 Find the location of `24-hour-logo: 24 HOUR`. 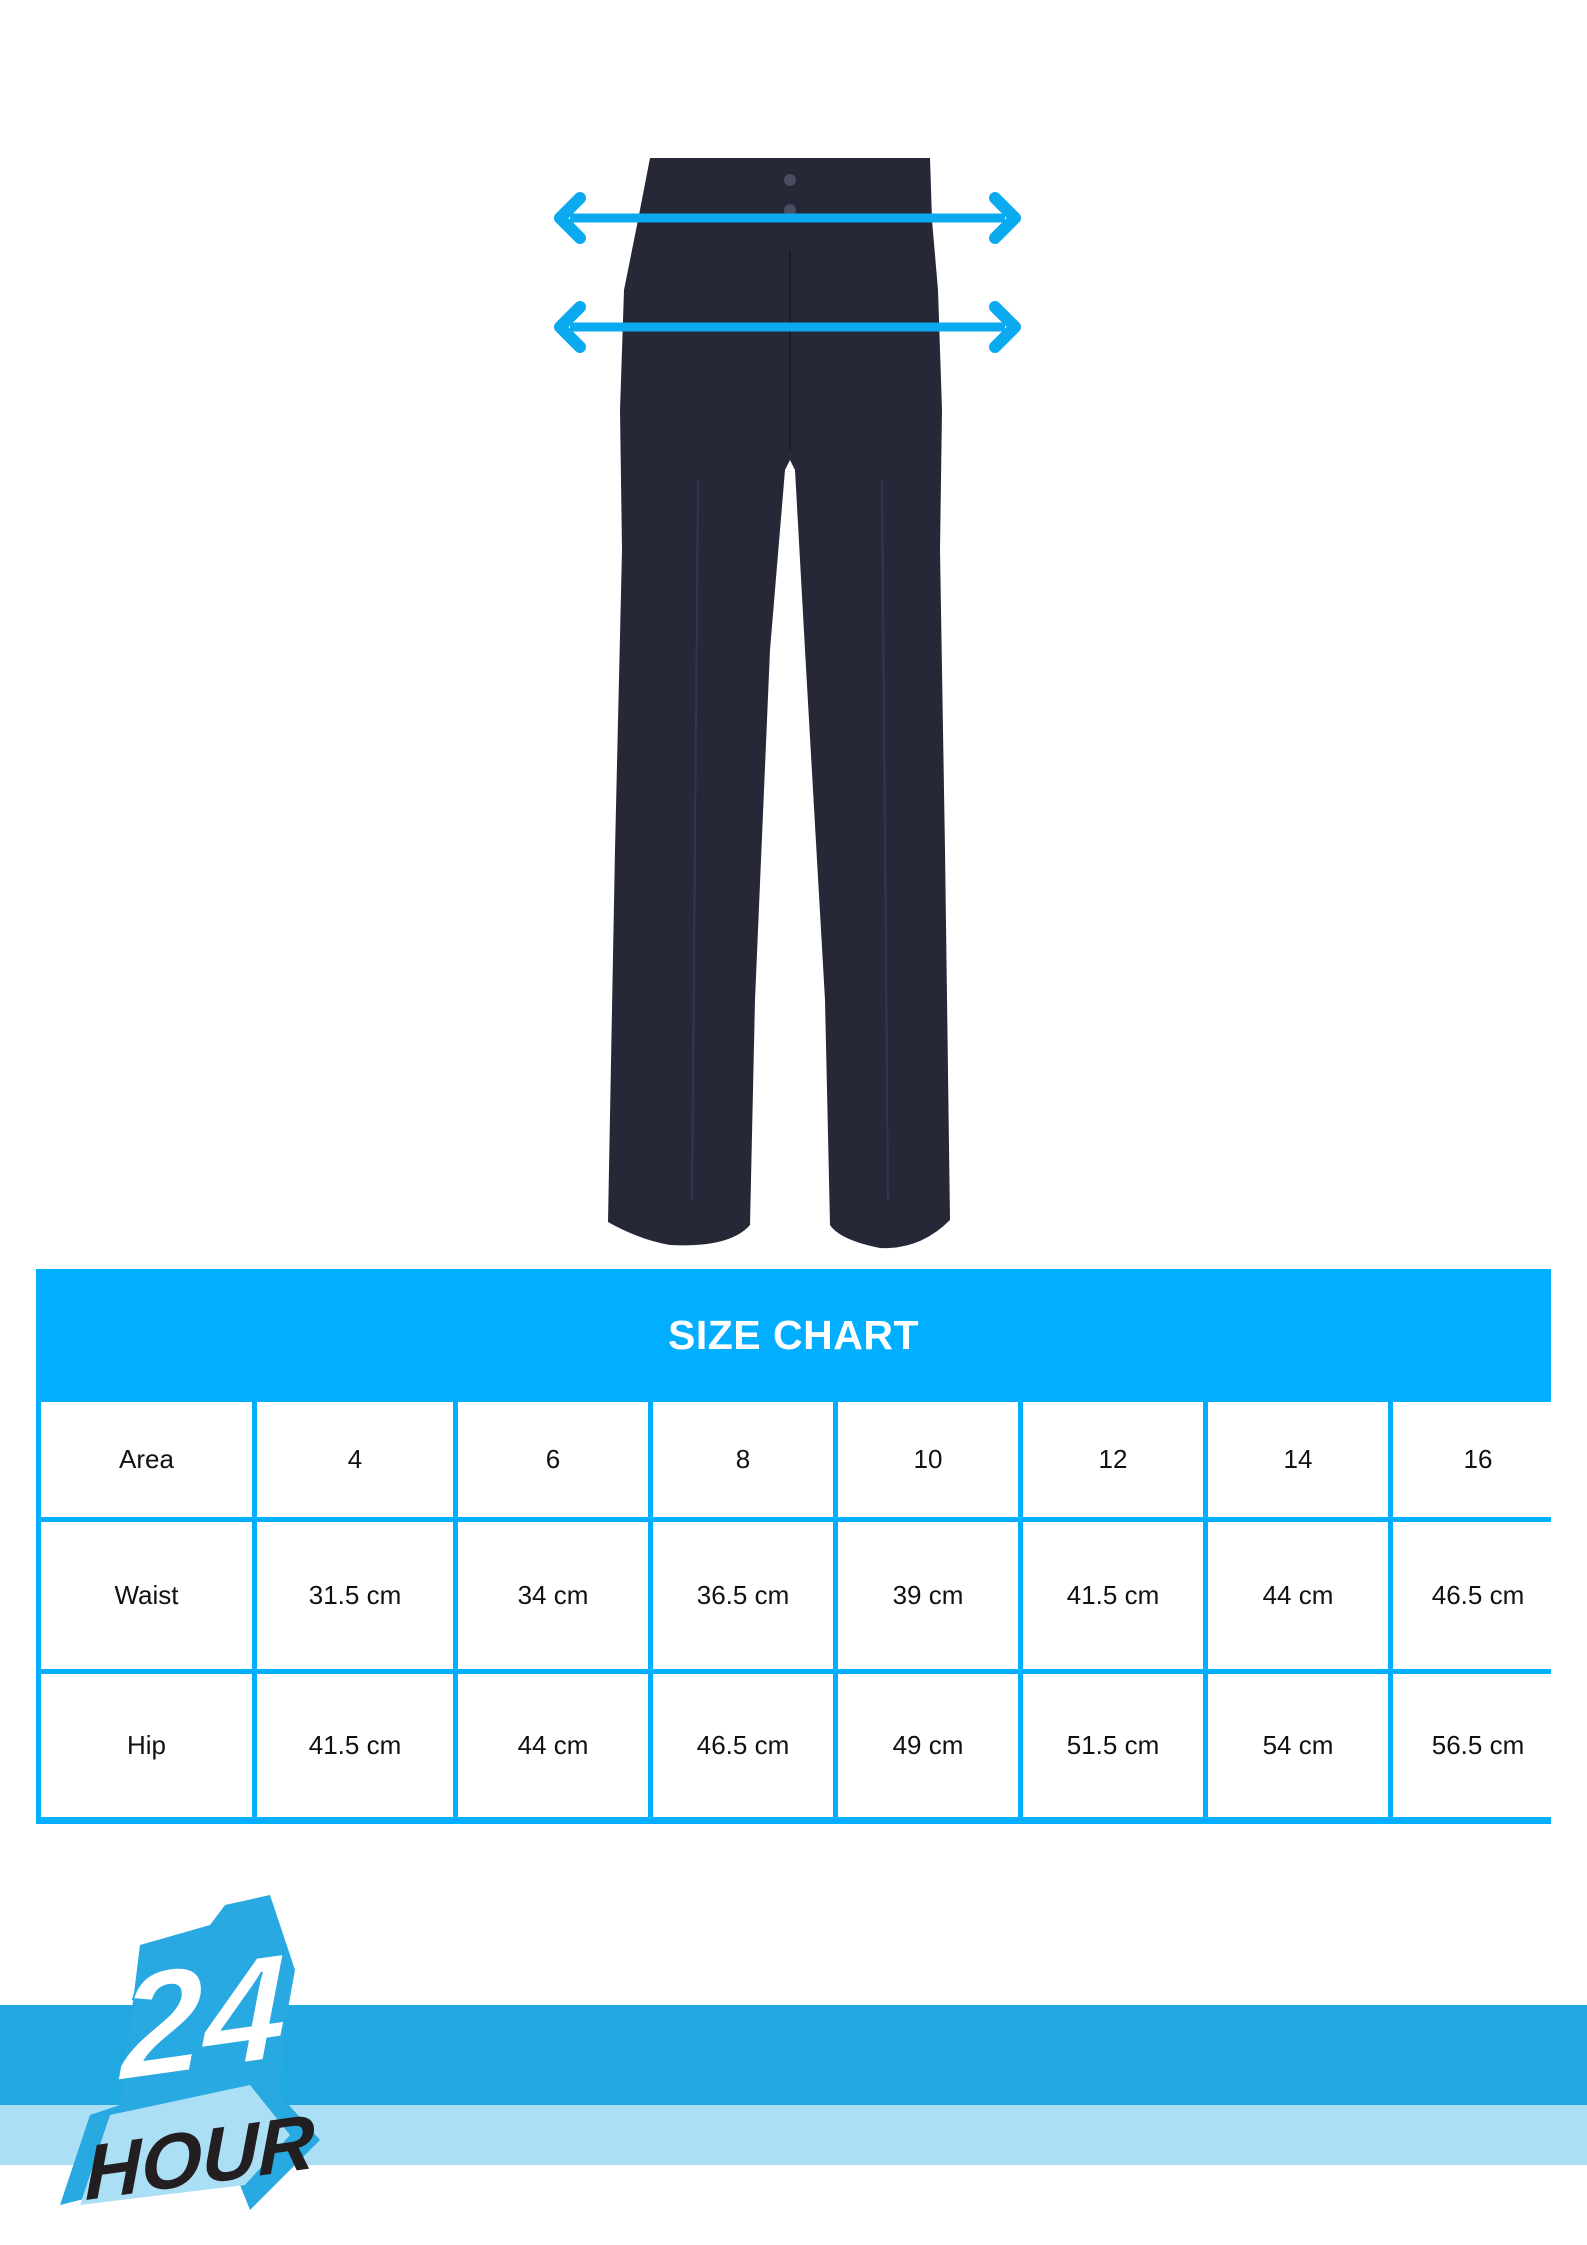

24-hour-logo: 24 HOUR is located at coordinates (190, 2056).